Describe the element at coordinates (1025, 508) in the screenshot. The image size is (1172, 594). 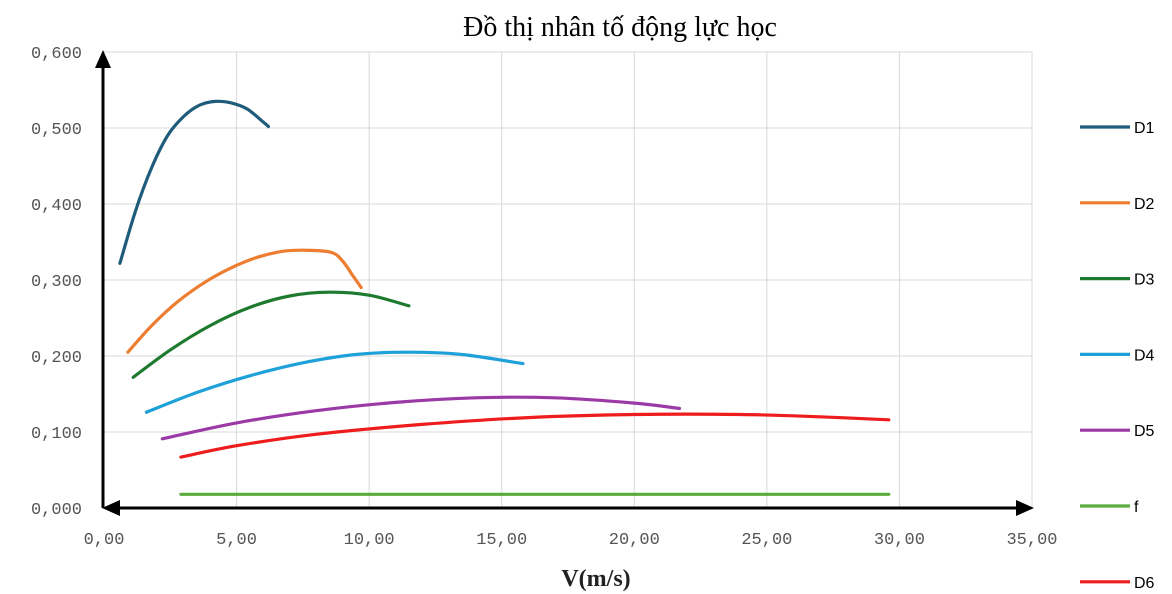
I see `x-axis-arrow-right` at that location.